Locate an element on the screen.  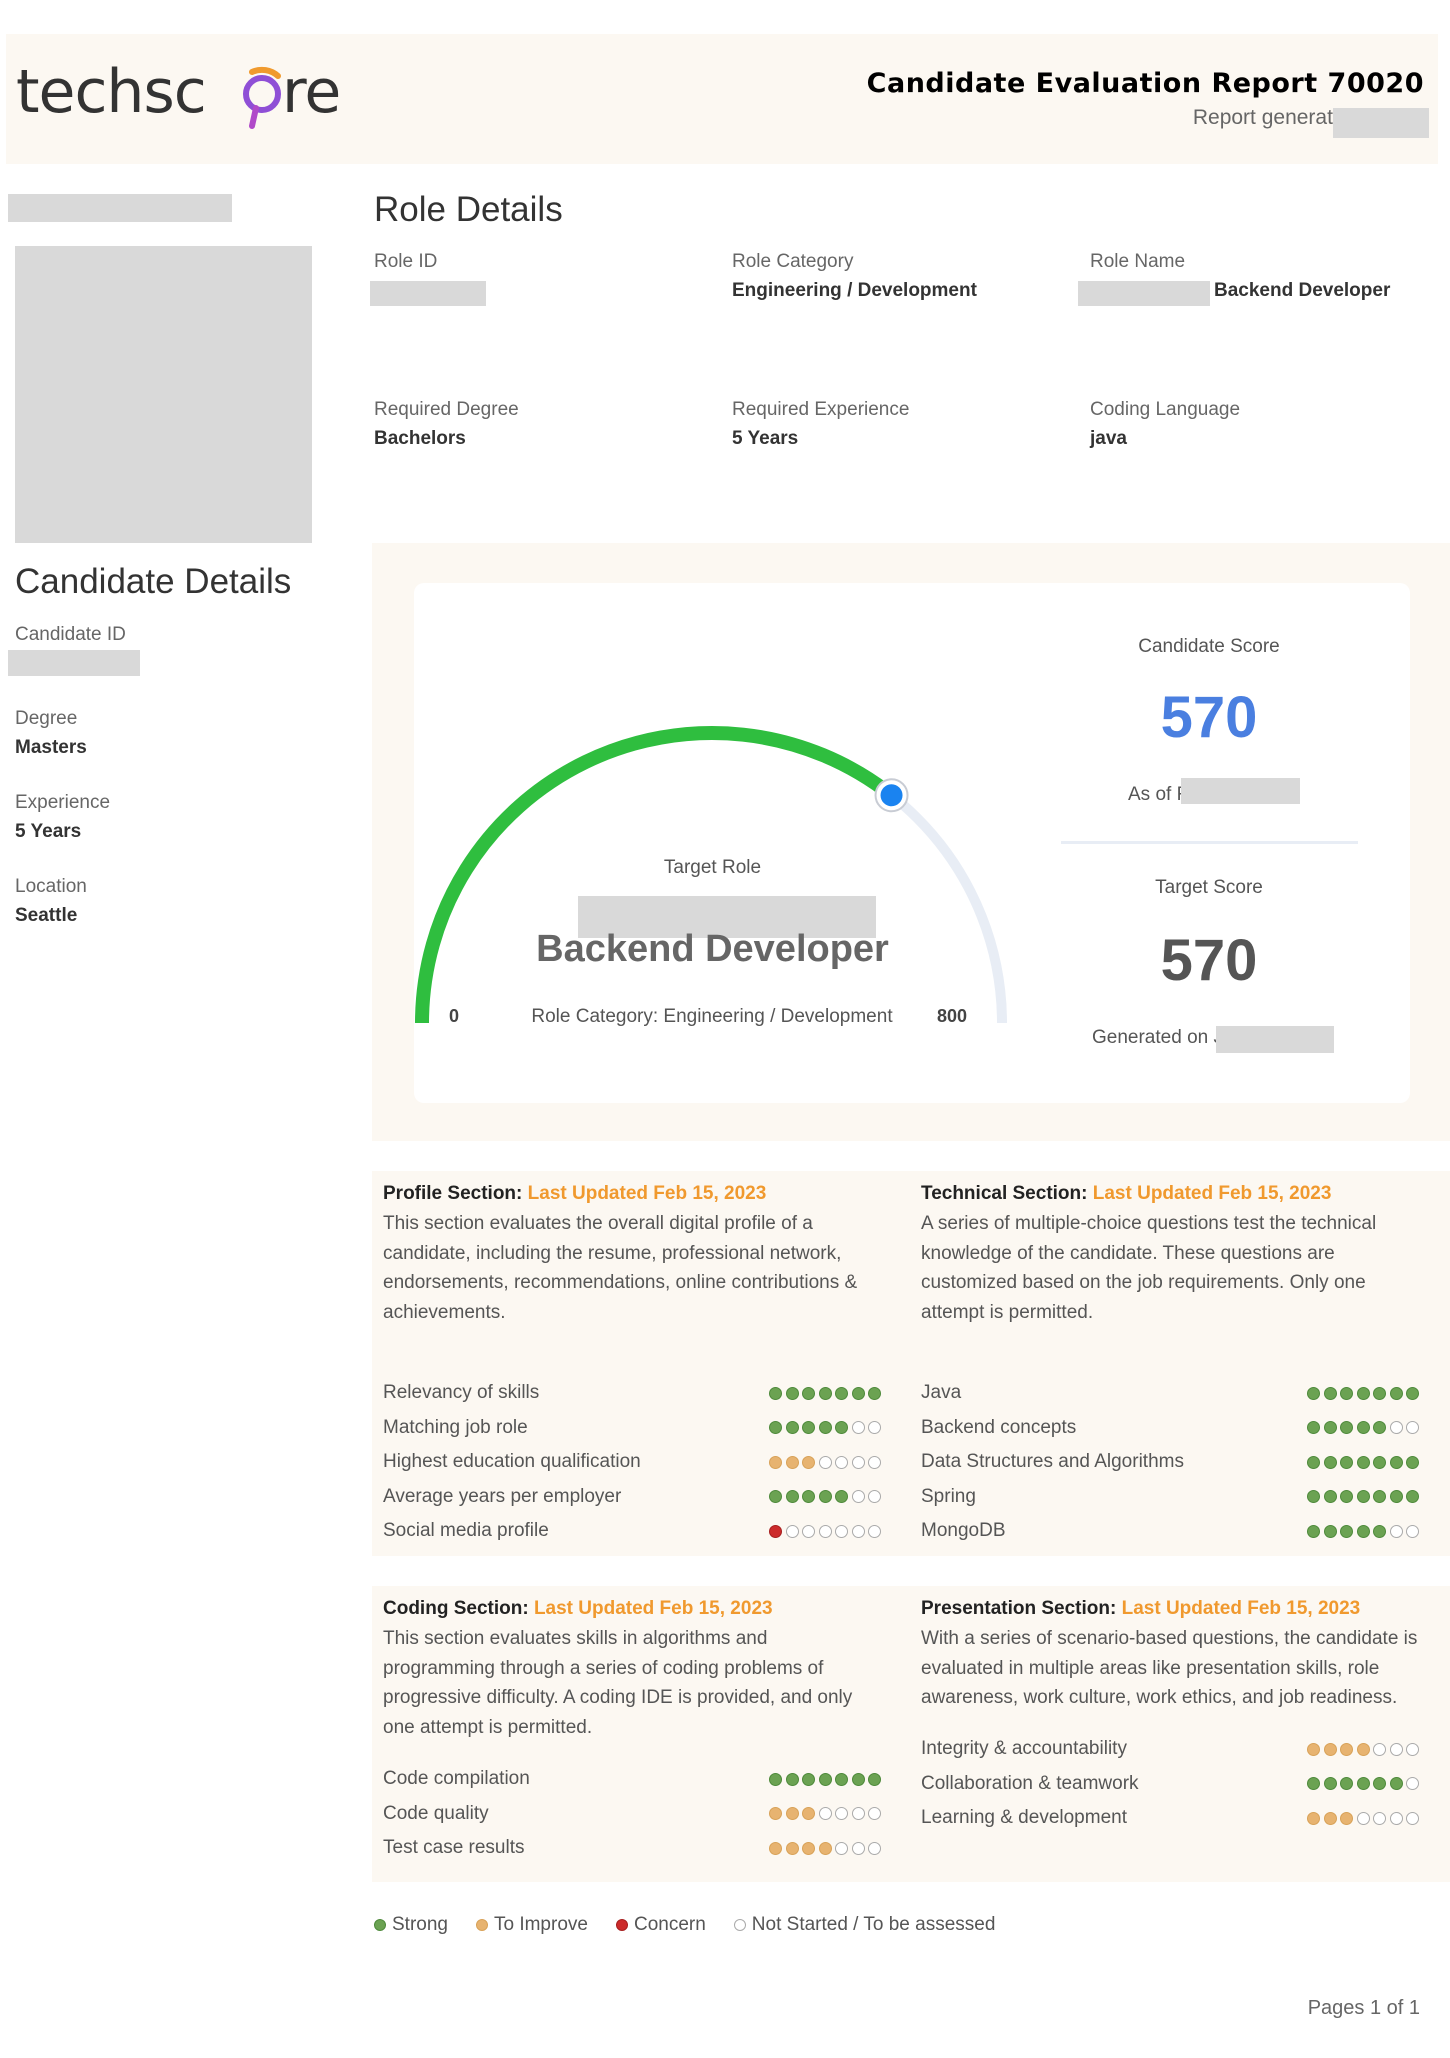
technical-section-updated: Last Updated Feb 15, 2023 is located at coordinates (1212, 1193).